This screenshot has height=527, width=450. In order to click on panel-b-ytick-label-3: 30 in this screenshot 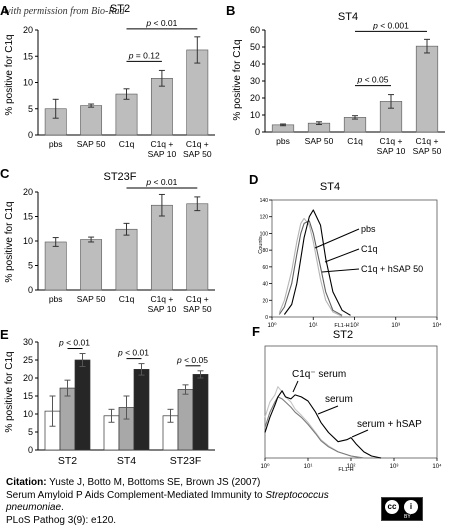, I will do `click(255, 81)`.